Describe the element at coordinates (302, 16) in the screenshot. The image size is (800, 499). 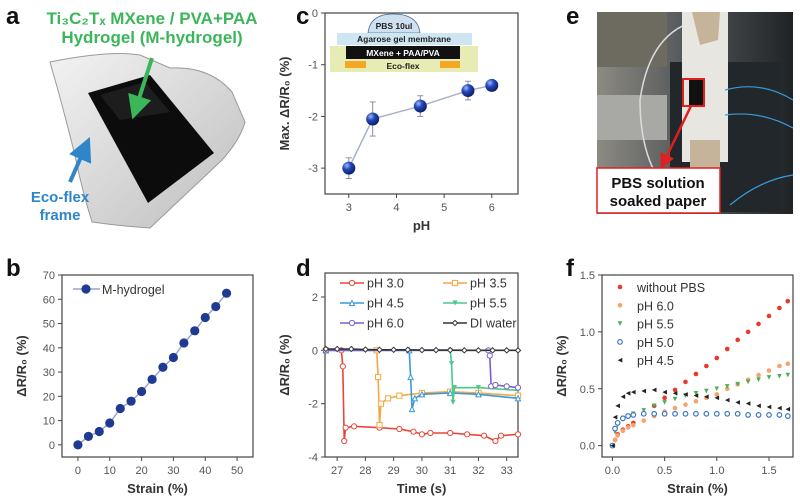
I see `panel-label-c: c` at that location.